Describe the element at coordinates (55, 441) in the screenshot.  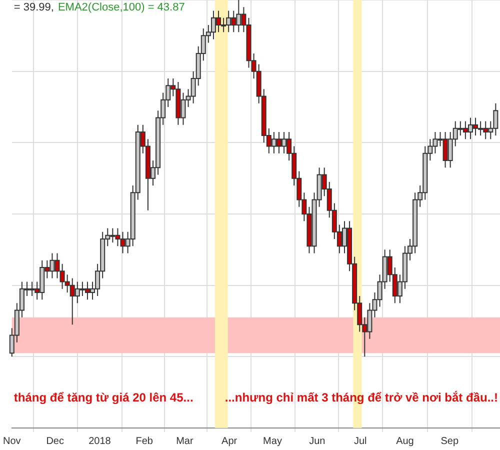
I see `x-tick-label: Dec` at that location.